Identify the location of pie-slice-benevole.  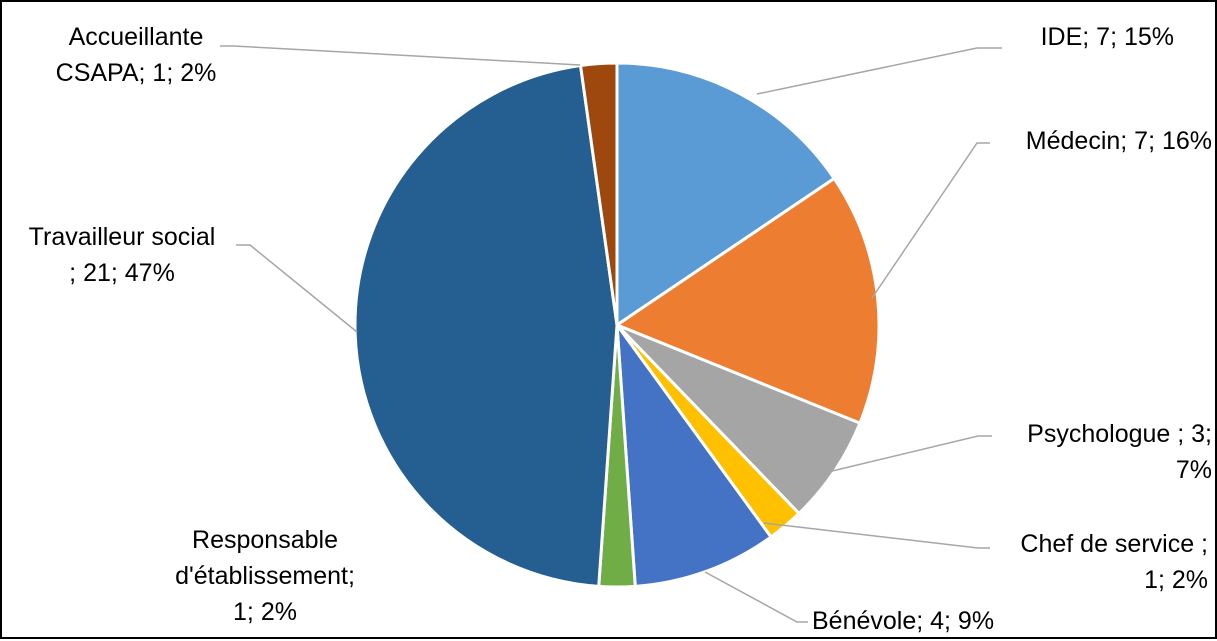
(694, 453).